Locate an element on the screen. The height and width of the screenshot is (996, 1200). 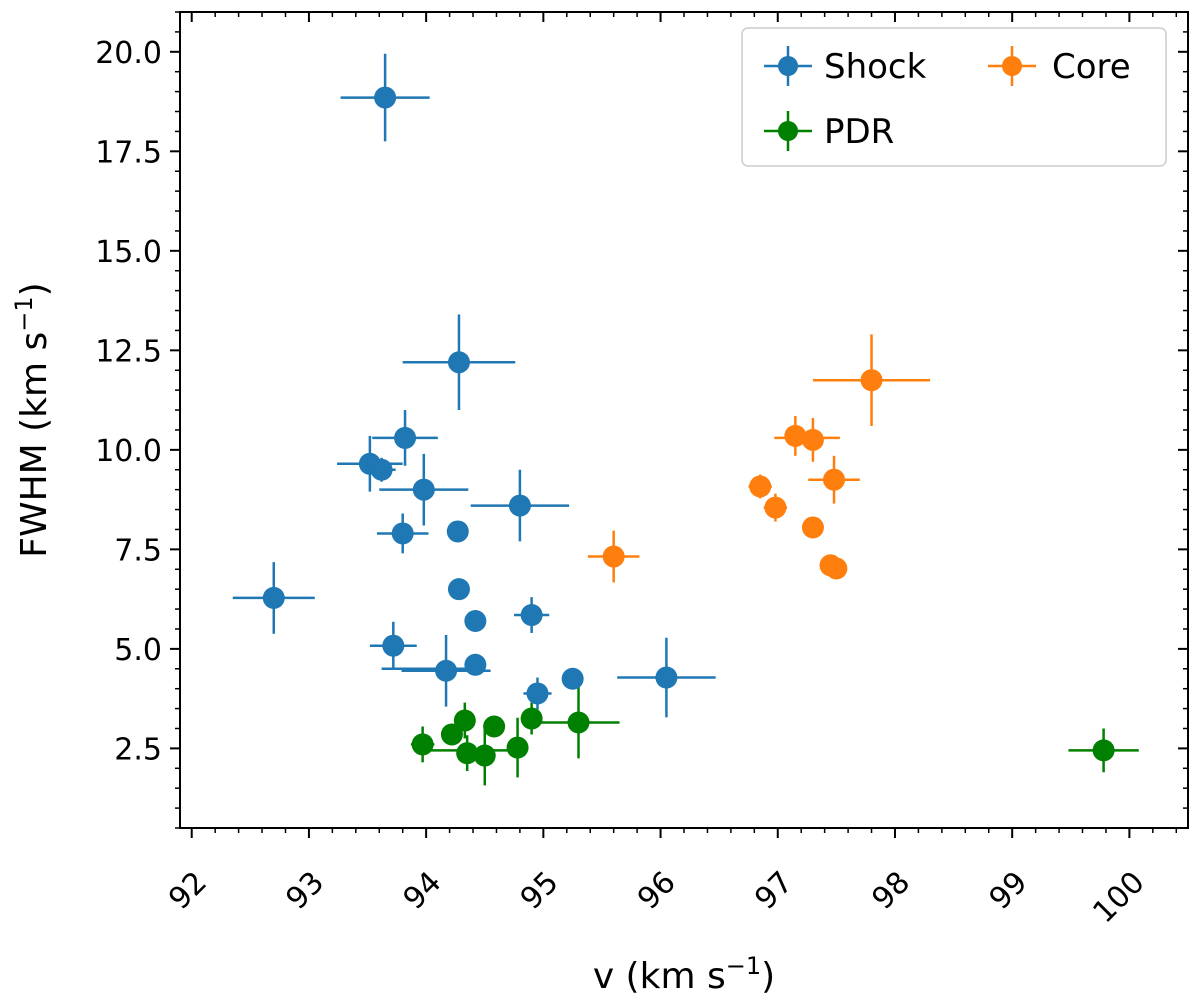
legend-label-core: Core is located at coordinates (1091, 67).